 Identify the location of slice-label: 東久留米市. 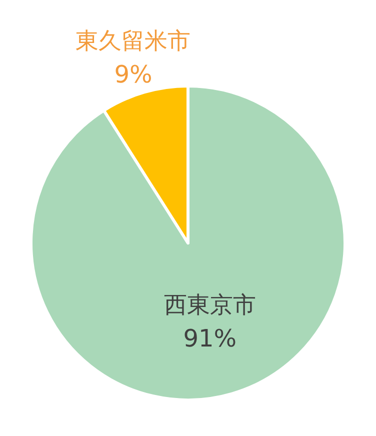
(133, 41).